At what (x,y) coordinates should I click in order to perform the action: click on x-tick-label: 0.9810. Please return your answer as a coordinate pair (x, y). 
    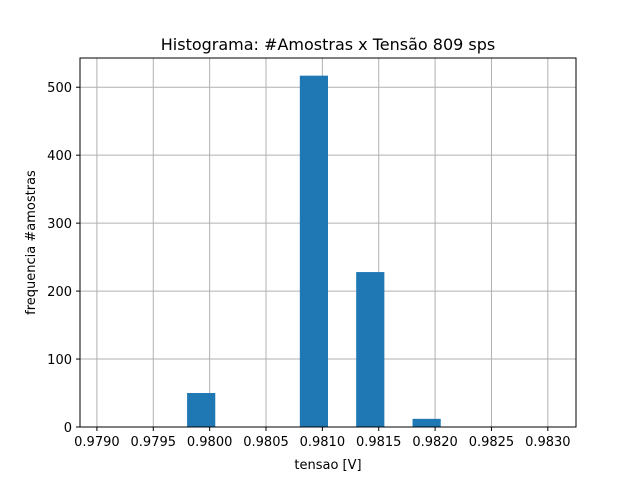
    Looking at the image, I should click on (323, 442).